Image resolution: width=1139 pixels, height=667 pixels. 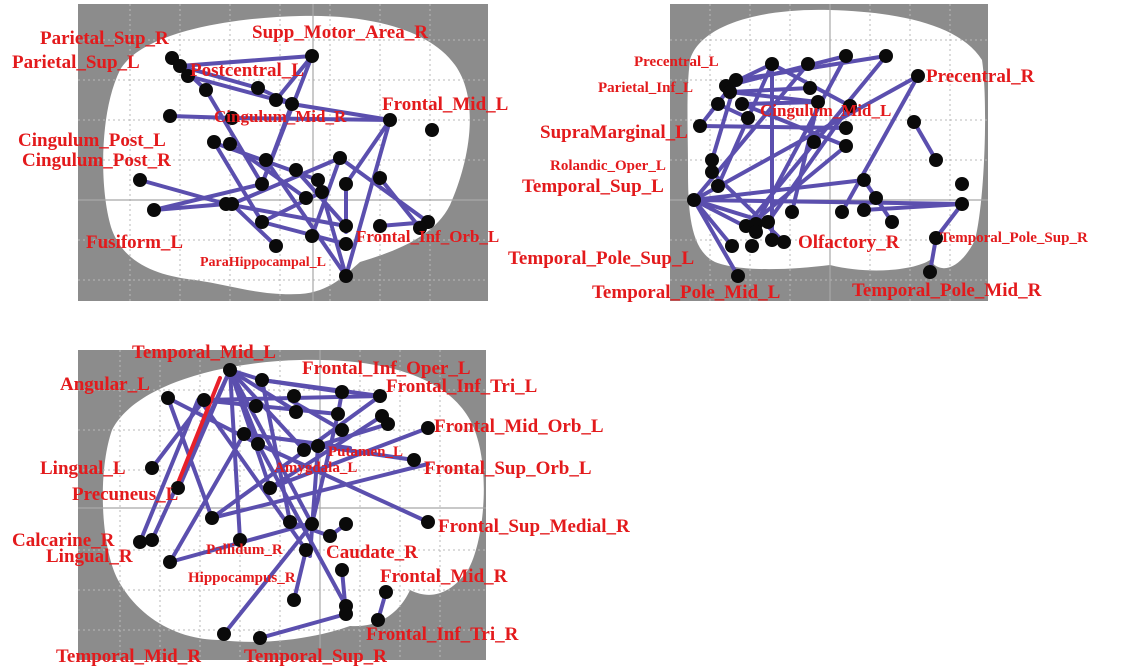 What do you see at coordinates (645, 88) in the screenshot?
I see `region-label: Parietal_Inf_L` at bounding box center [645, 88].